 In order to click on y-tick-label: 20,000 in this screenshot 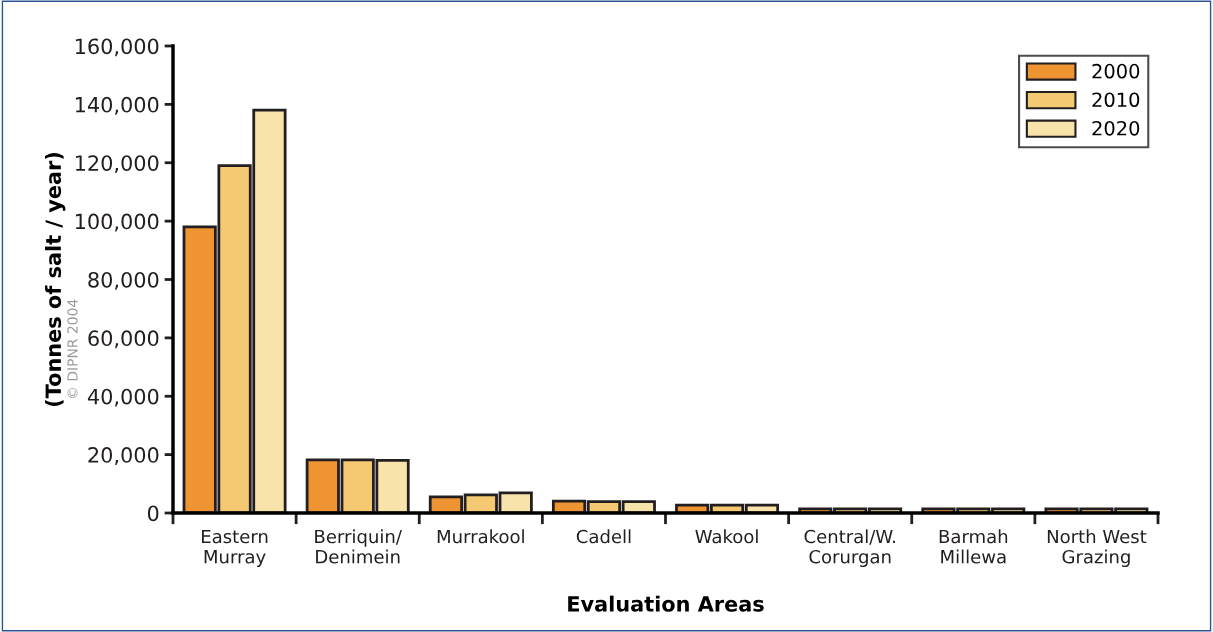, I will do `click(123, 456)`.